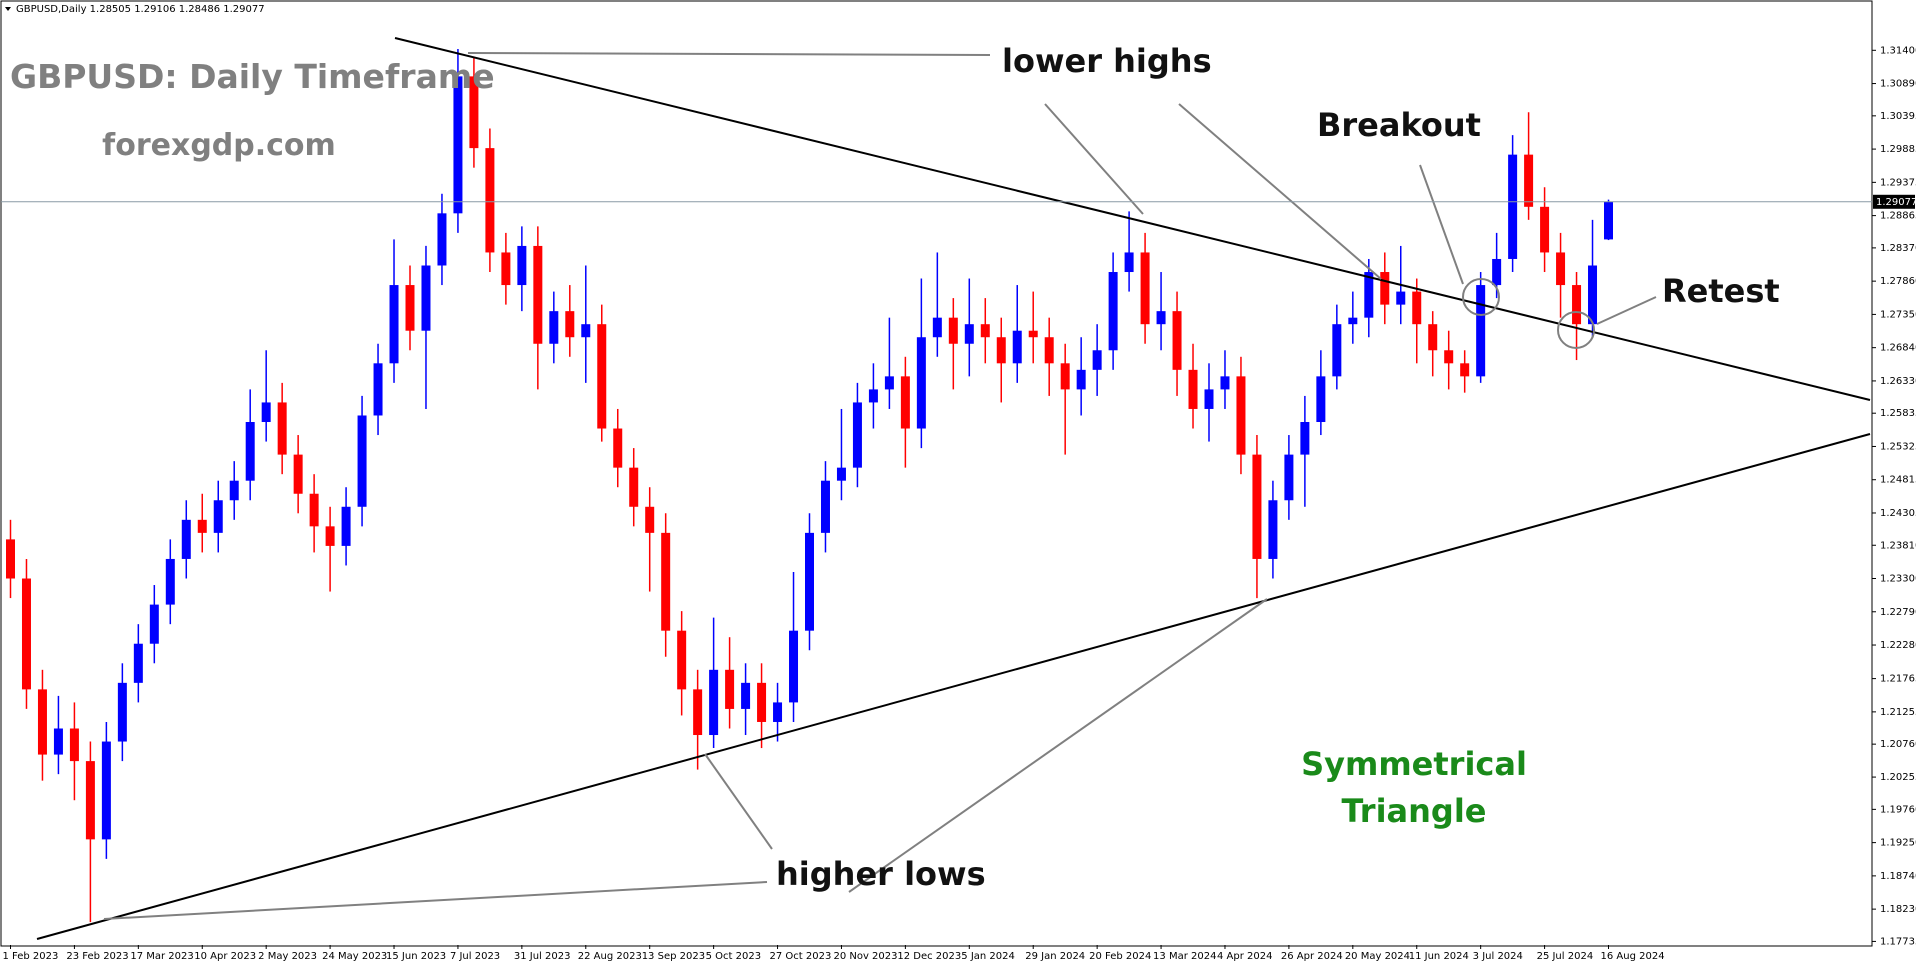 This screenshot has height=964, width=1916. What do you see at coordinates (161, 956) in the screenshot?
I see `x-tick-label: 17 Mar 2023` at bounding box center [161, 956].